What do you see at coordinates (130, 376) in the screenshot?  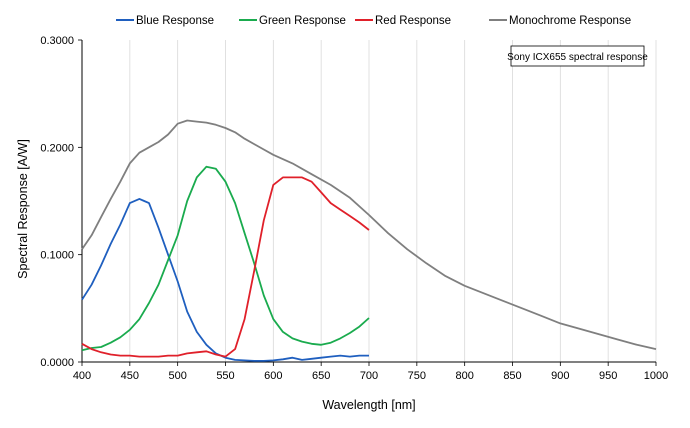 I see `x-tick-label-450: 450` at bounding box center [130, 376].